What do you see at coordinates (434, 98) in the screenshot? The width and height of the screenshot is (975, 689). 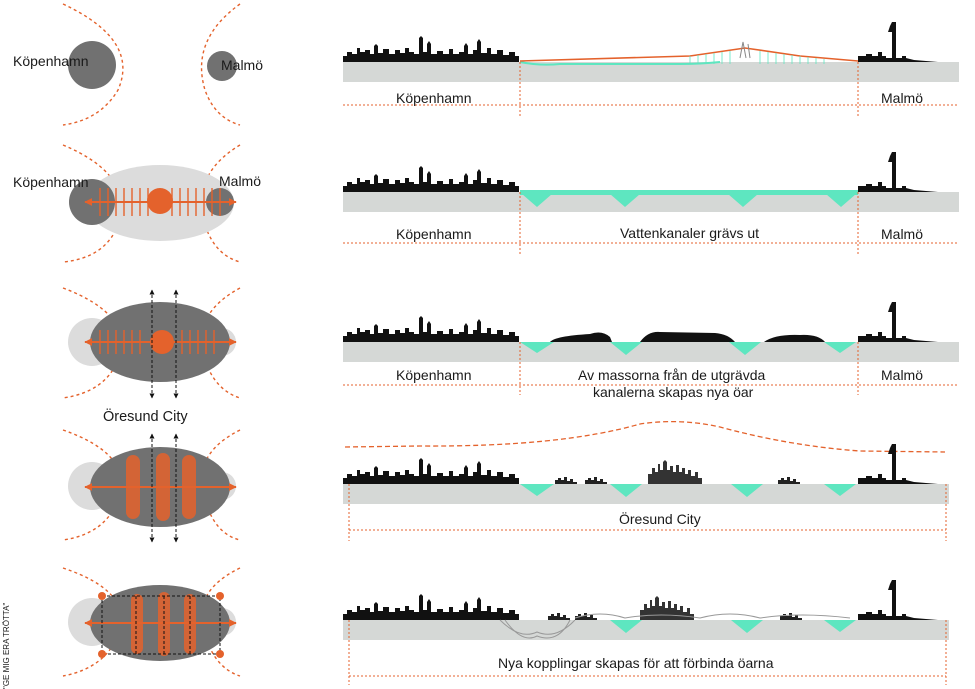 I see `section1-label-left: Köpenhamn` at bounding box center [434, 98].